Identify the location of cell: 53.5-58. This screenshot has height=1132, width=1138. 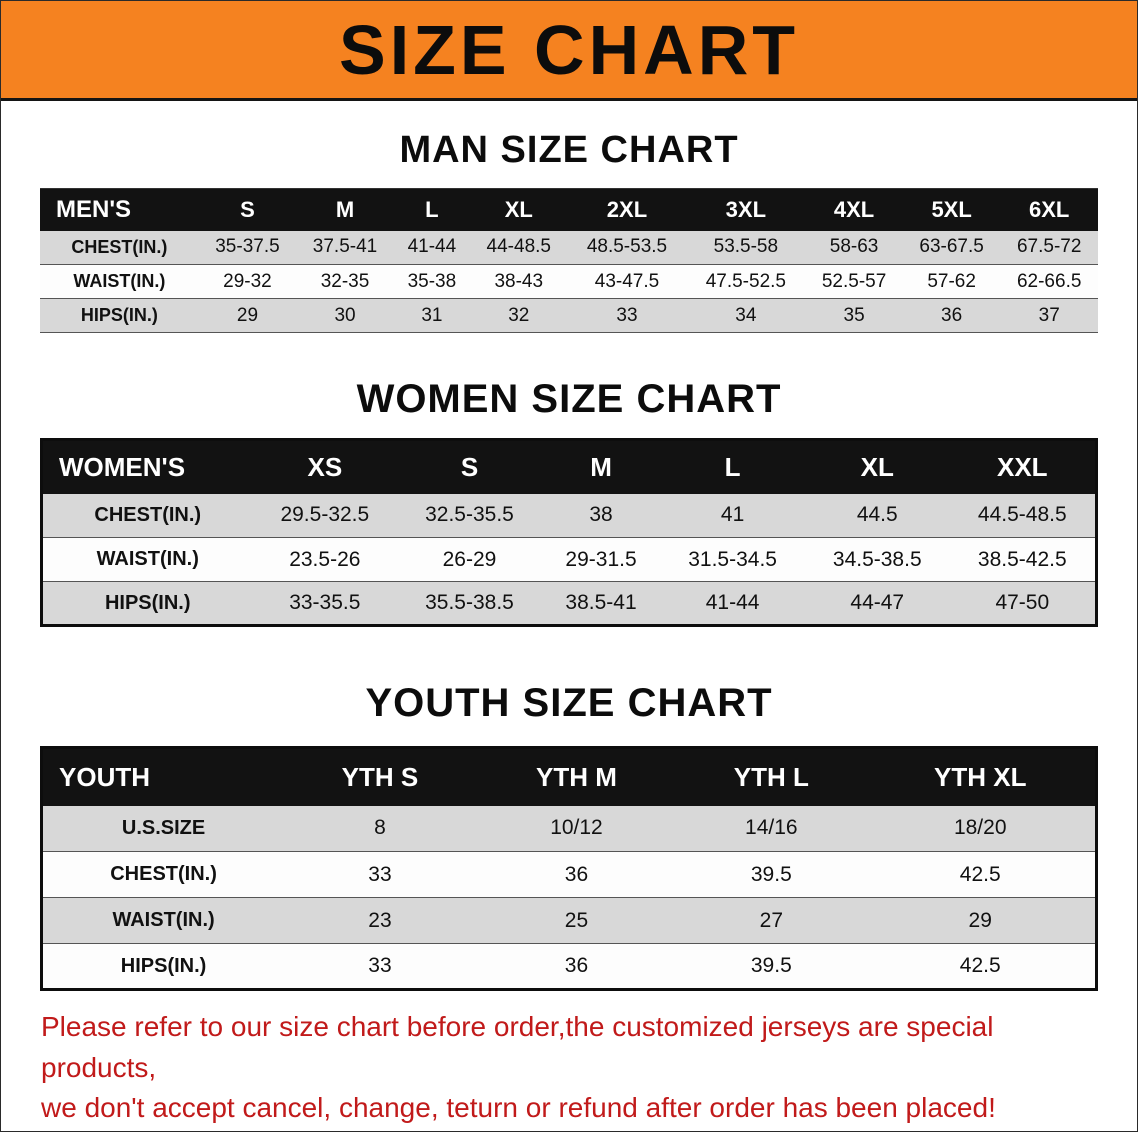
(746, 247).